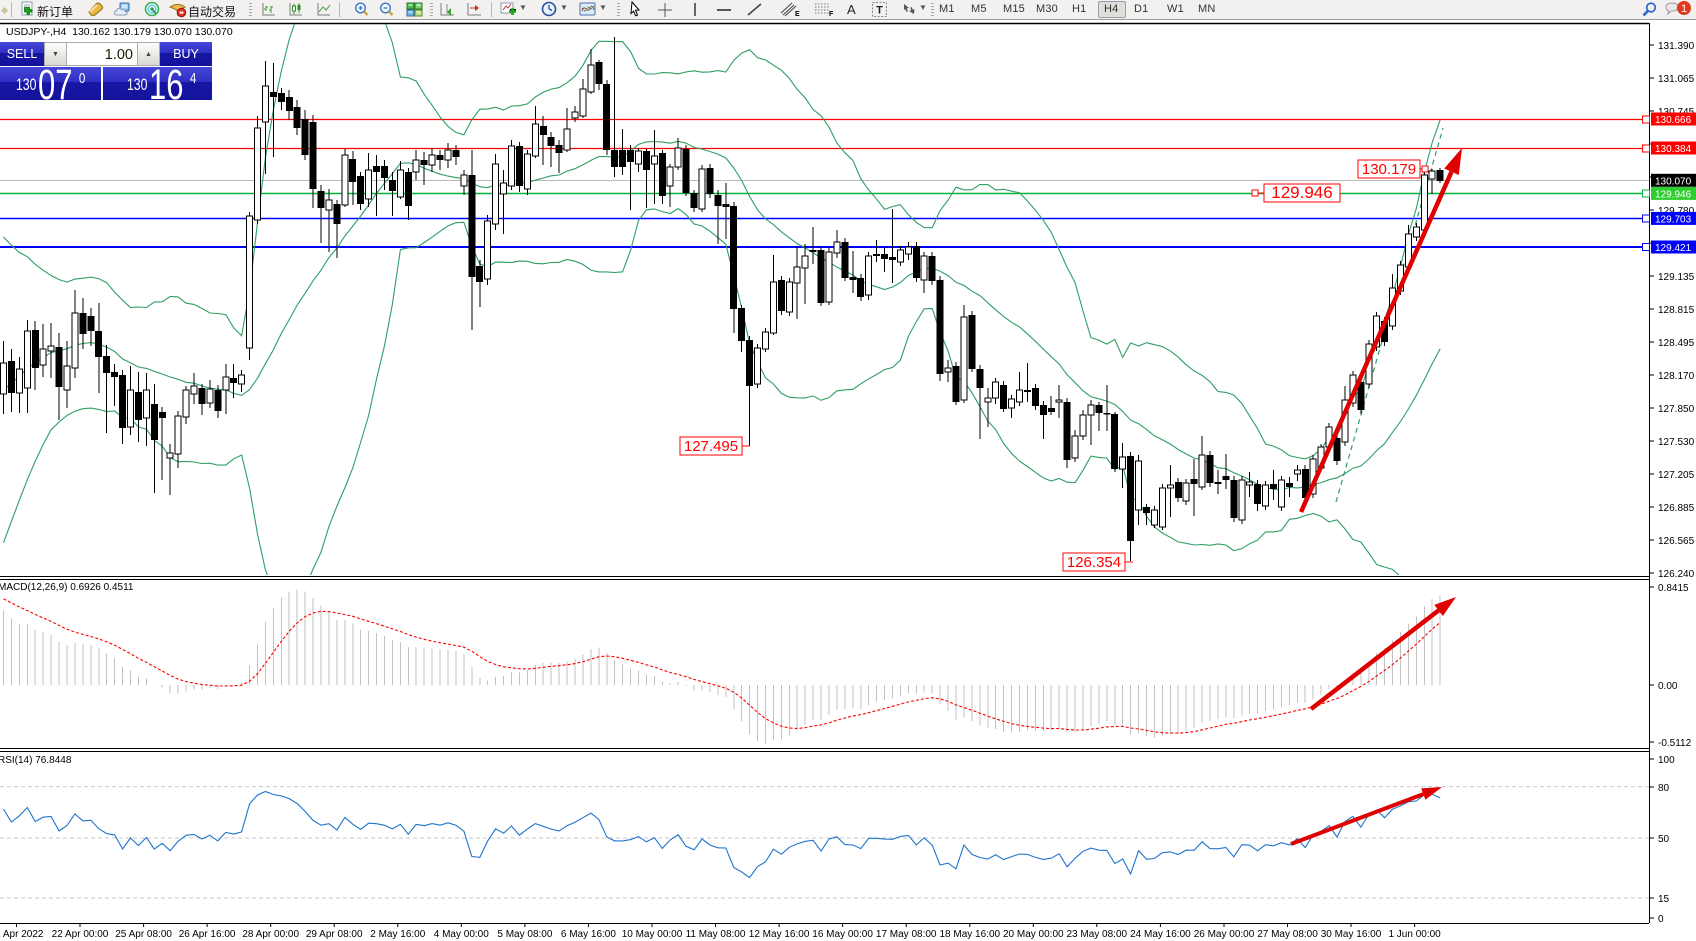 This screenshot has height=941, width=1696. What do you see at coordinates (36, 760) in the screenshot?
I see `svg-text: RSI(14) 76.8448` at bounding box center [36, 760].